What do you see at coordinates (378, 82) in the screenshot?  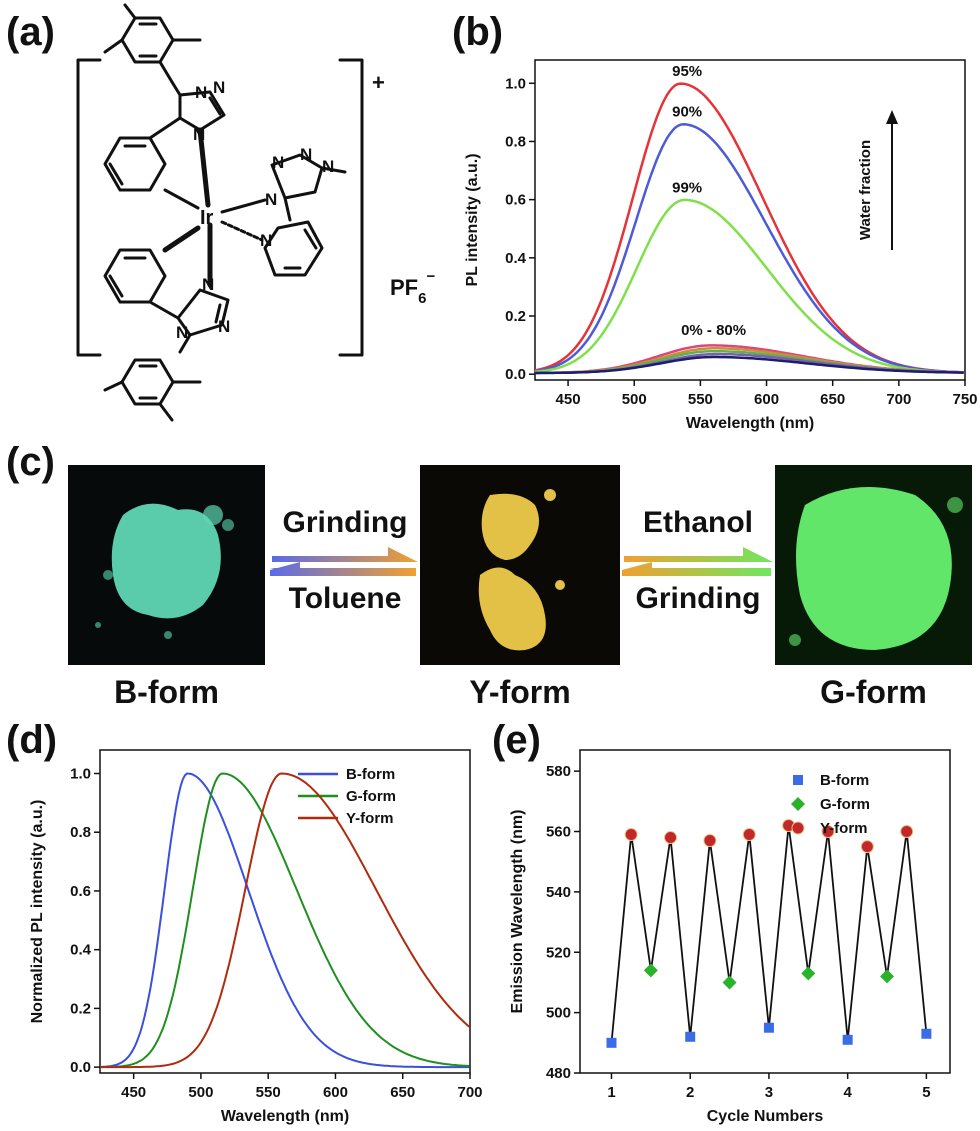 I see `charge-label: +` at bounding box center [378, 82].